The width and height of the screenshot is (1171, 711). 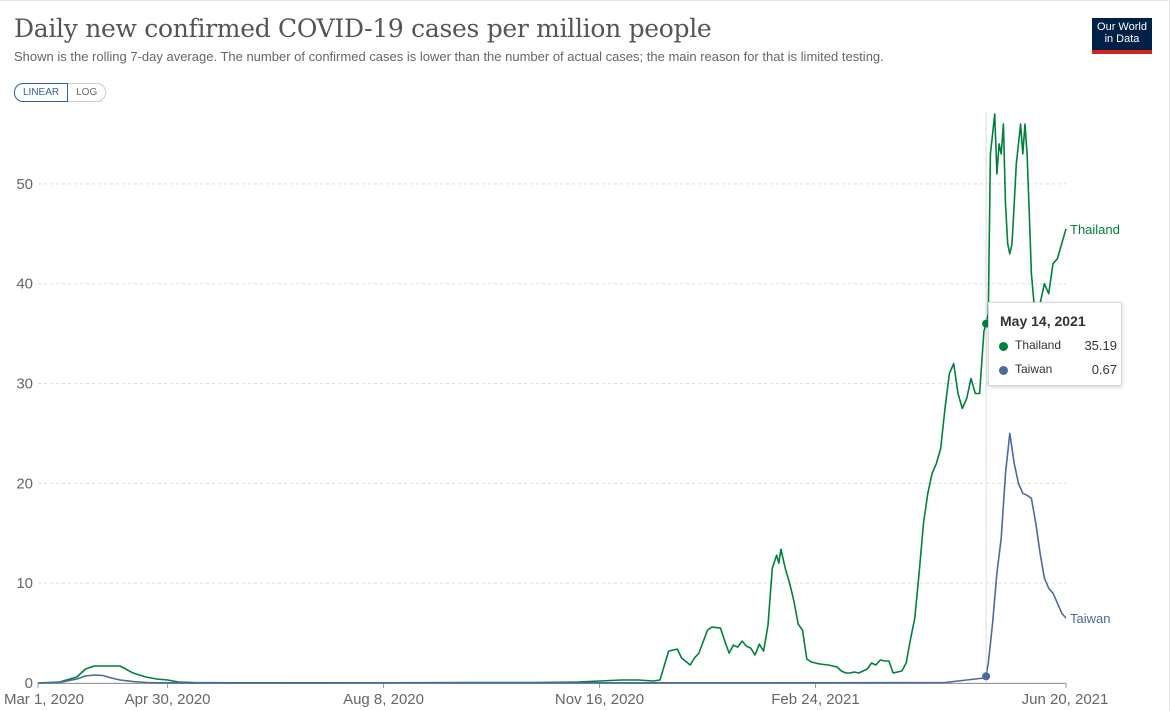 I want to click on x-tick-label: Nov 16, 2020, so click(x=599, y=699).